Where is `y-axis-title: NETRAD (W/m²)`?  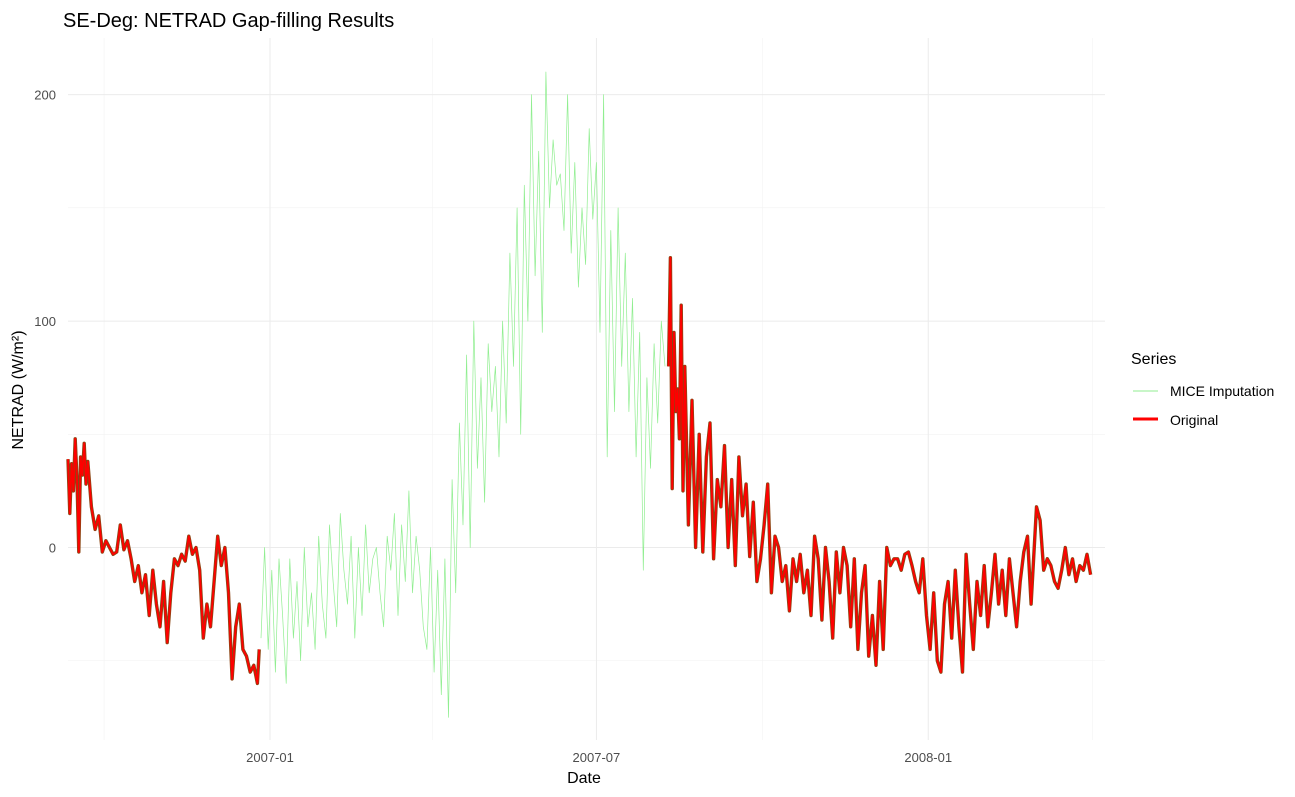
y-axis-title: NETRAD (W/m²) is located at coordinates (18, 389).